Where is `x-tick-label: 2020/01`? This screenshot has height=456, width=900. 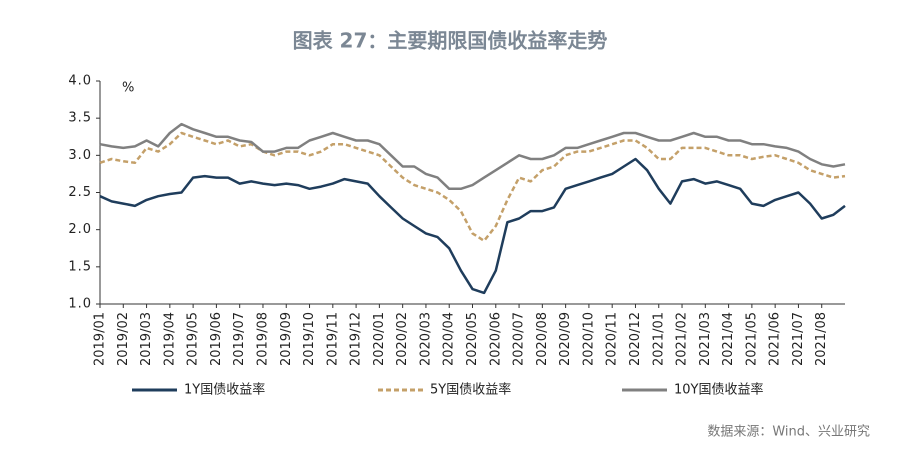 x-tick-label: 2020/01 is located at coordinates (379, 339).